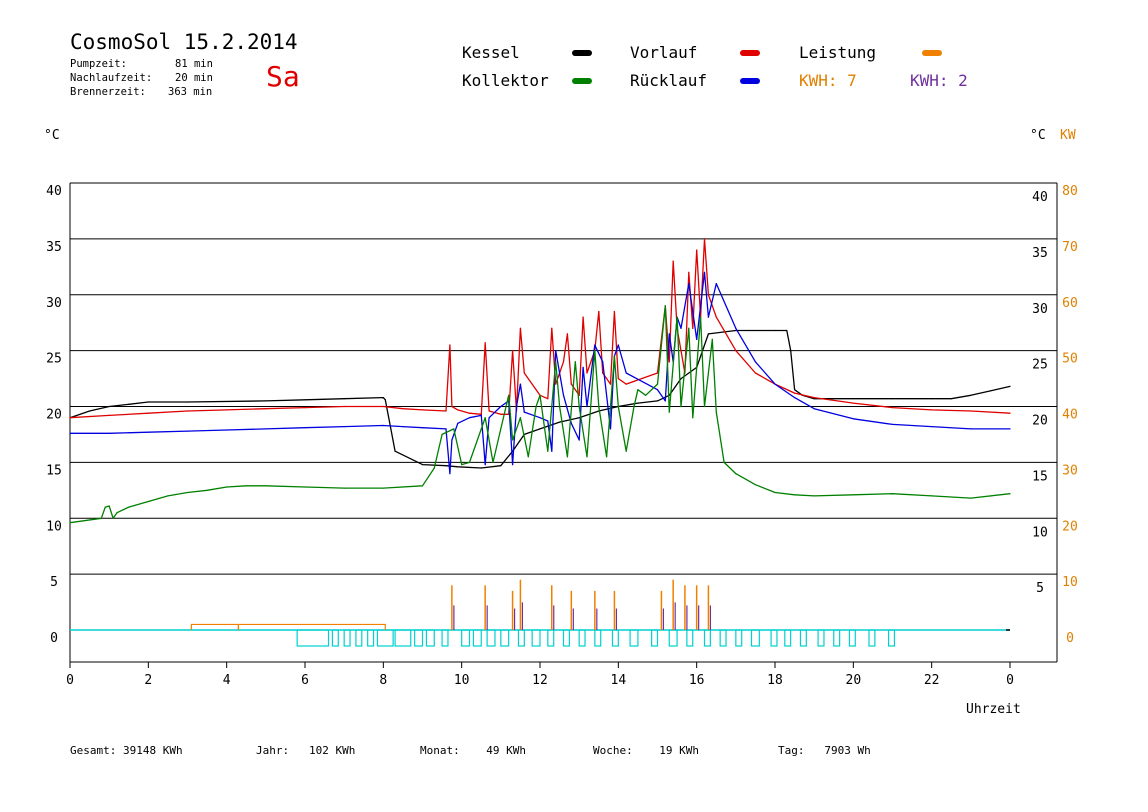 The image size is (1148, 812). What do you see at coordinates (1070, 638) in the screenshot?
I see `y-tick-label-right-kw: 0` at bounding box center [1070, 638].